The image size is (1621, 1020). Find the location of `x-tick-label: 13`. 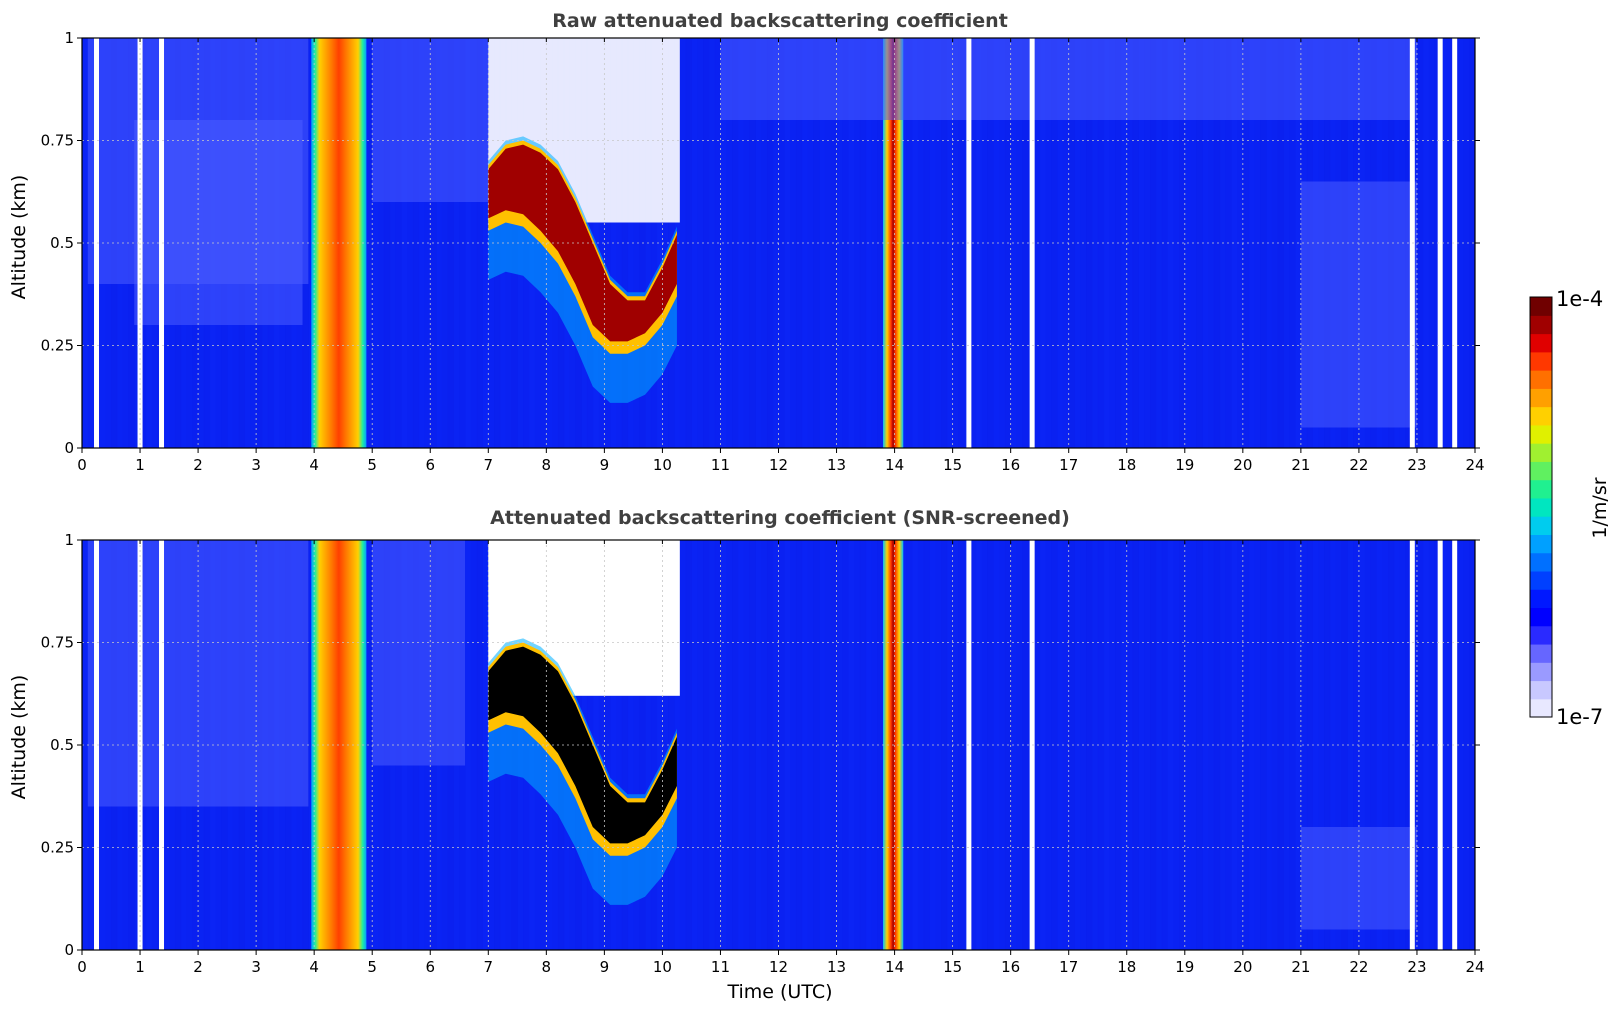

x-tick-label: 13 is located at coordinates (836, 967).